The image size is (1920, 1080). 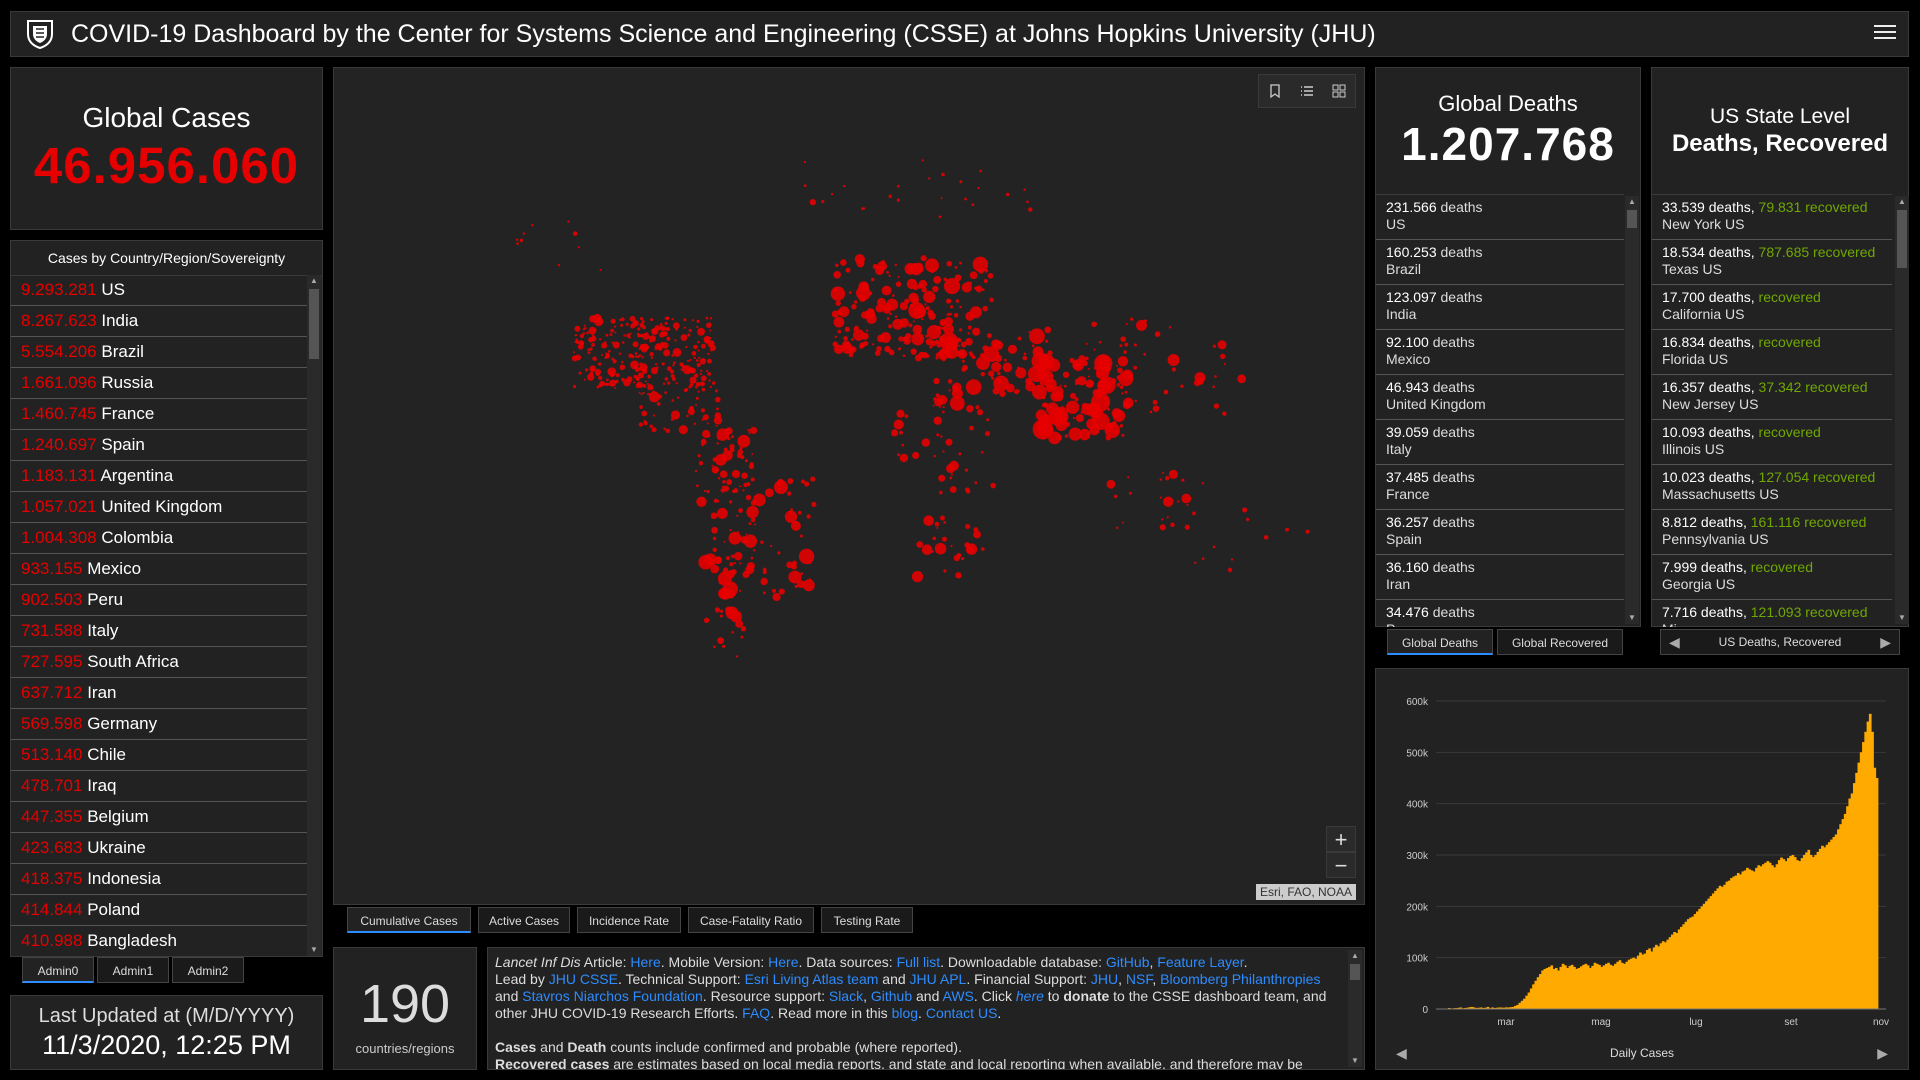 I want to click on death-row: 36.160 deaths Iran, so click(x=1500, y=577).